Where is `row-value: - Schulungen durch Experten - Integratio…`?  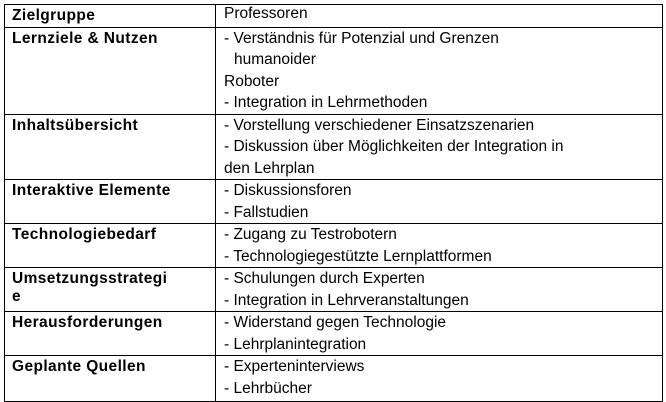
row-value: - Schulungen durch Experten - Integratio… is located at coordinates (439, 289).